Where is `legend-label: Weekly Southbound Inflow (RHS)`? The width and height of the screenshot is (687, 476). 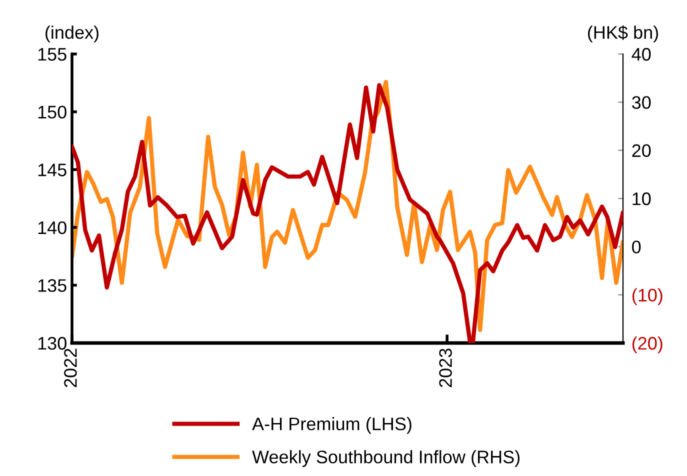
legend-label: Weekly Southbound Inflow (RHS) is located at coordinates (386, 458).